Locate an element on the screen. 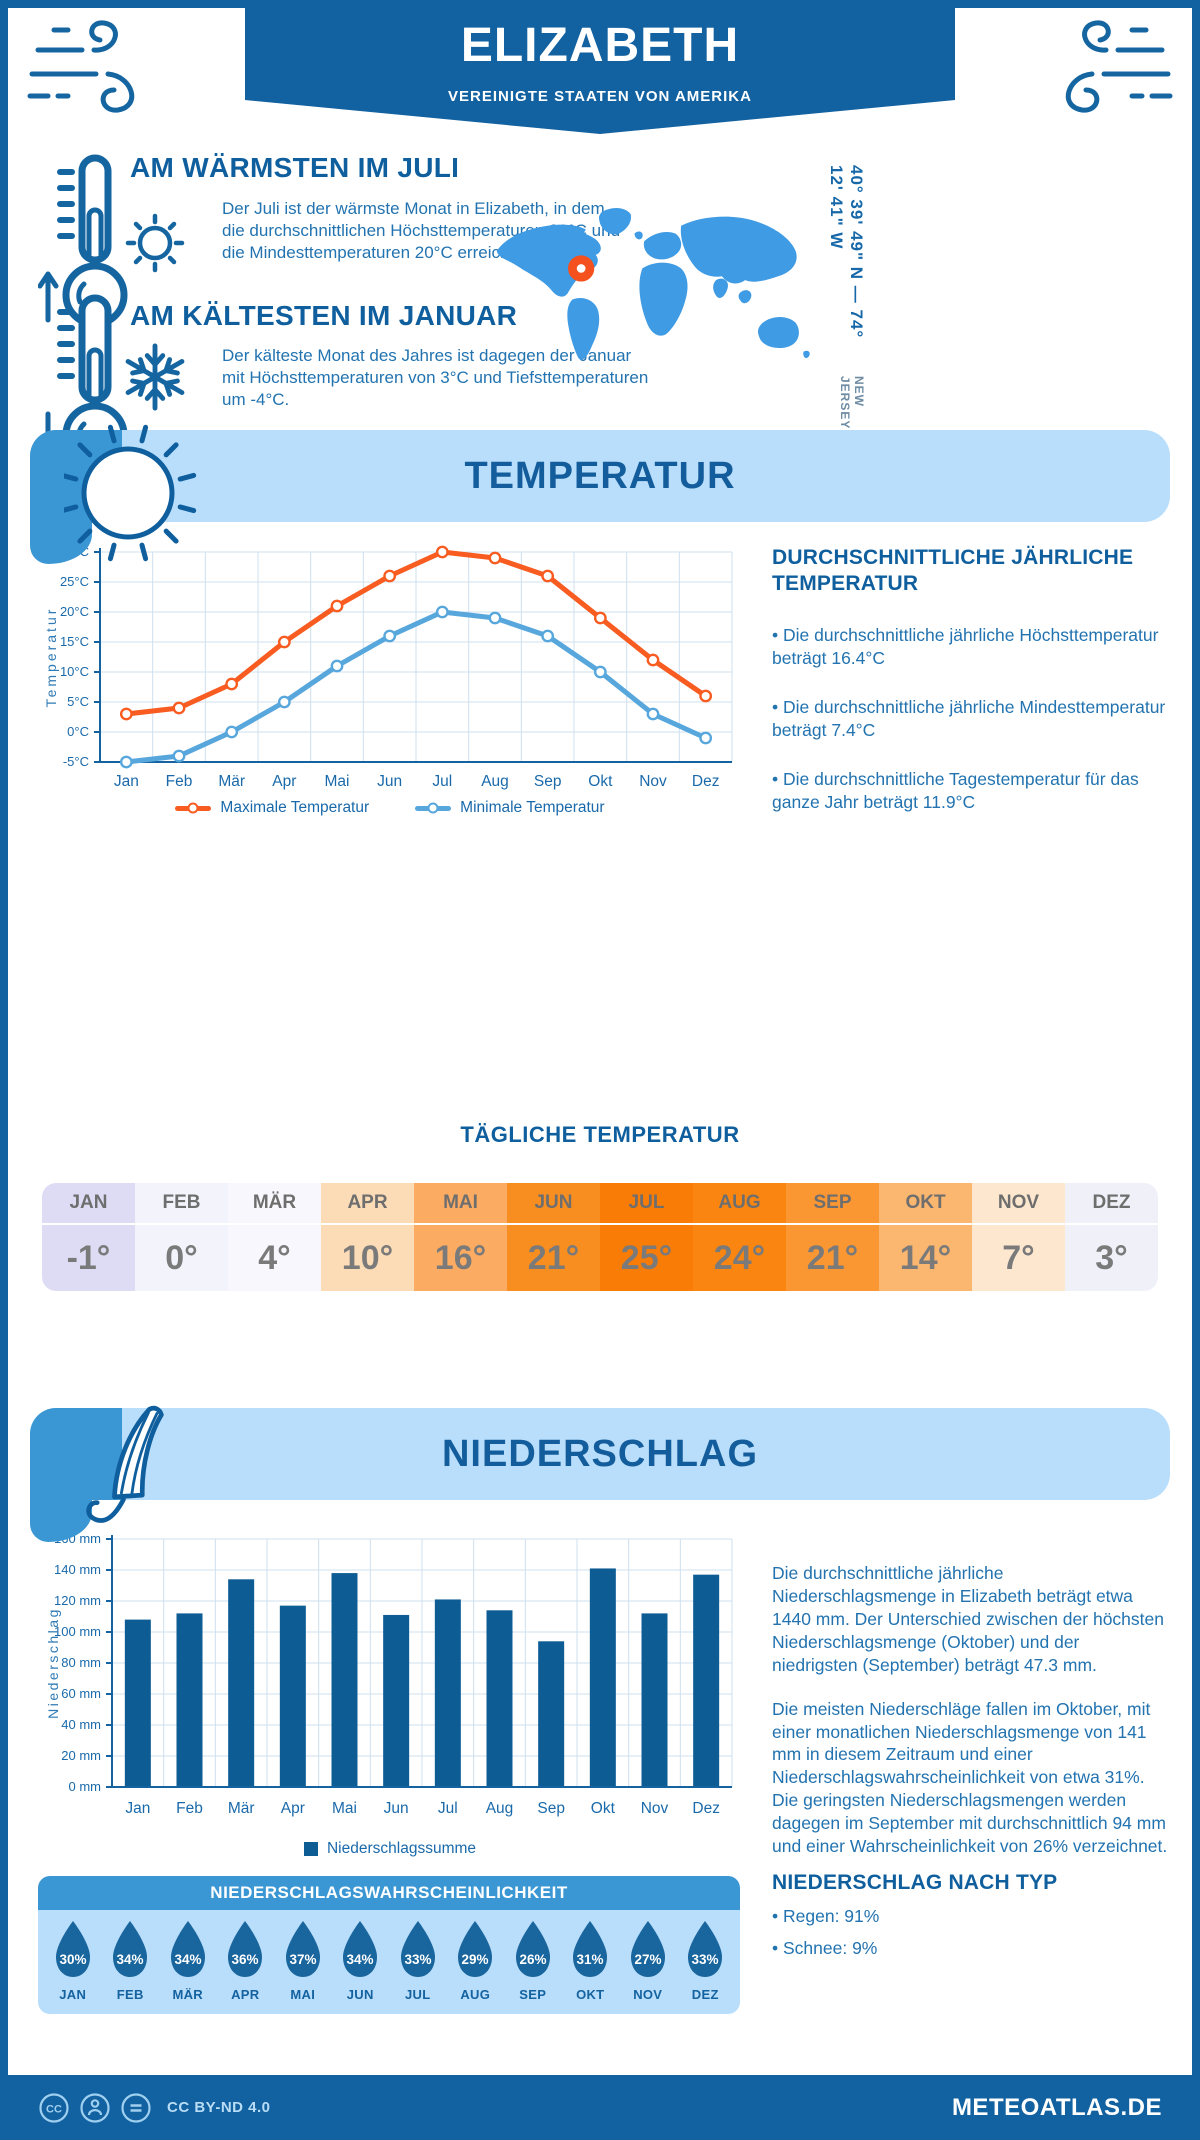  month-column: MÄR 4° is located at coordinates (274, 1237).